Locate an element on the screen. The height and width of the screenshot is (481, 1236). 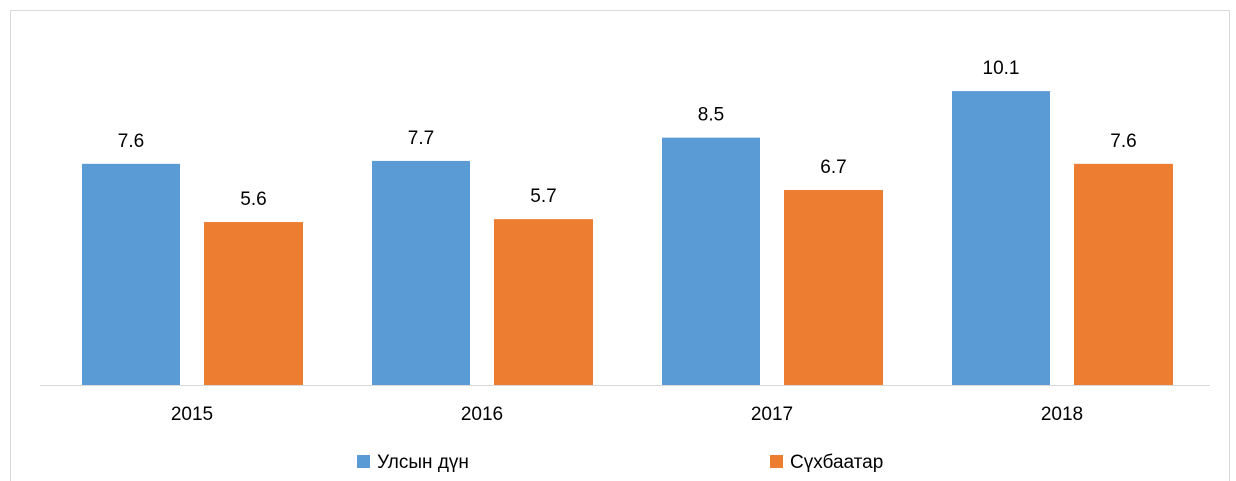
data-label: 5.7 is located at coordinates (543, 196).